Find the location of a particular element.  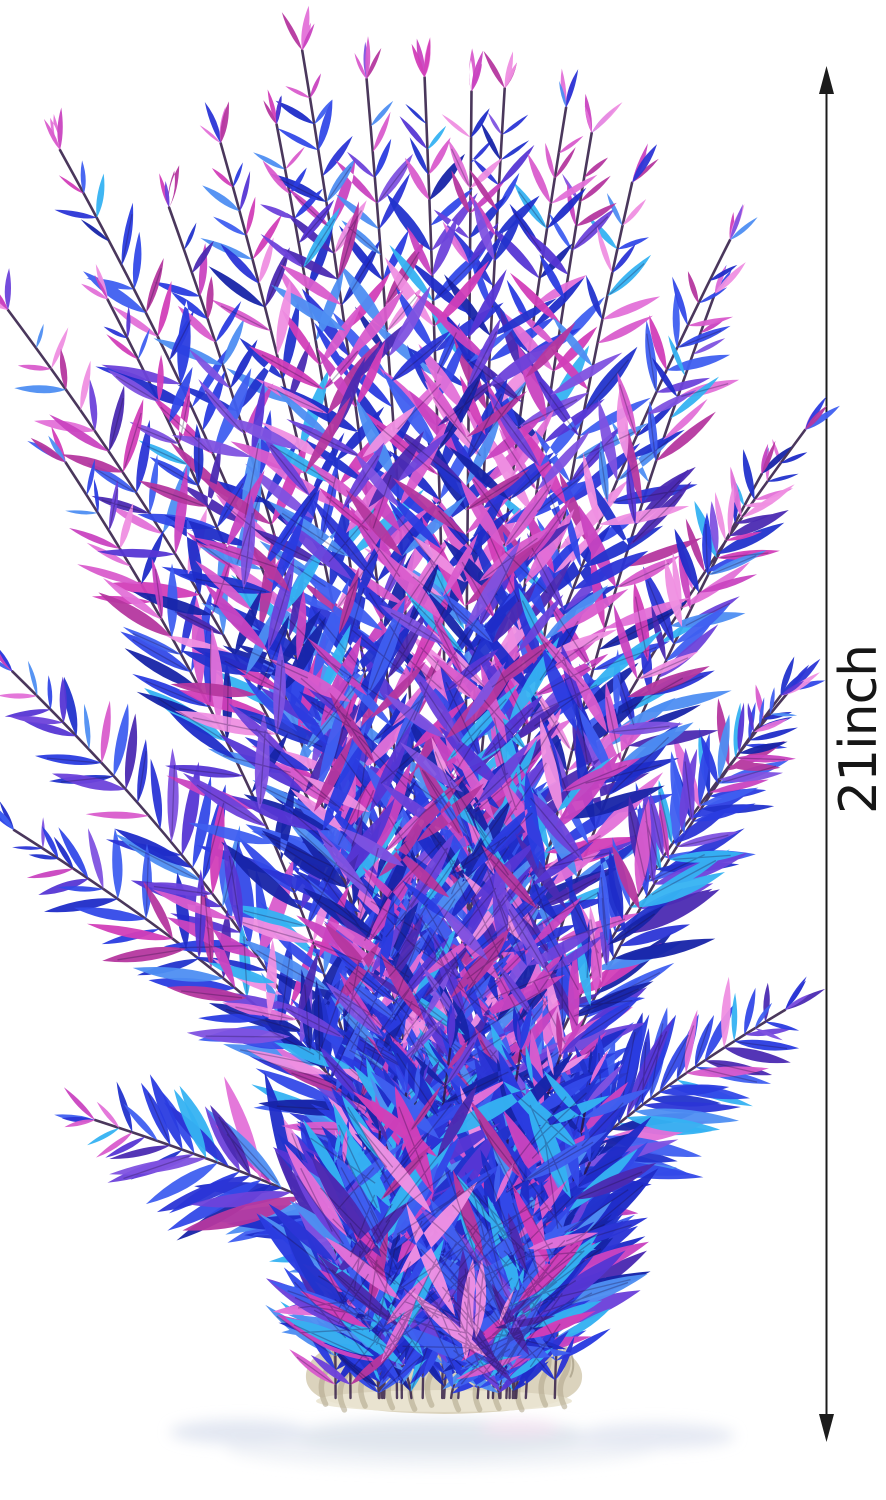

dimension-arrow is located at coordinates (826, 754).